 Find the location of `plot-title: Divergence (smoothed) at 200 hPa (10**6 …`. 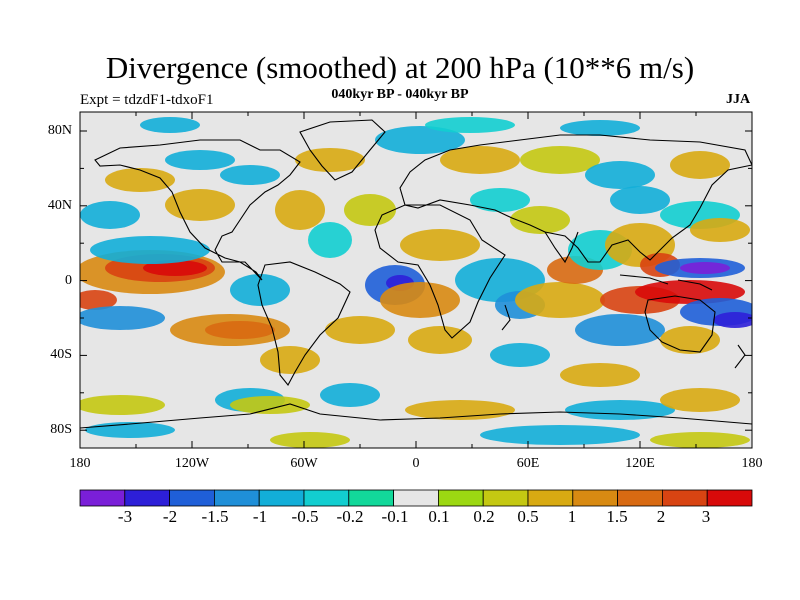

plot-title: Divergence (smoothed) at 200 hPa (10**6 … is located at coordinates (400, 67).